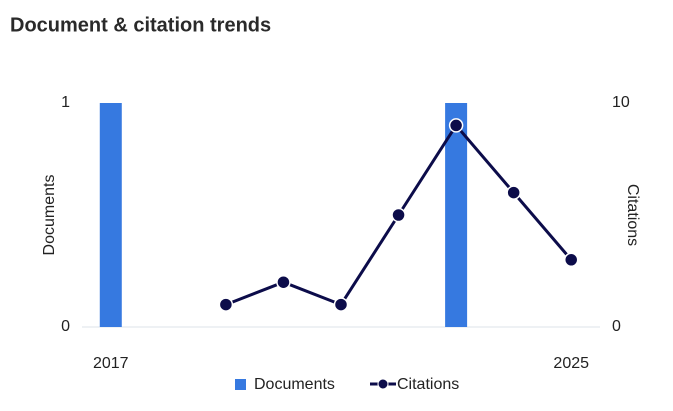 This screenshot has width=673, height=411. What do you see at coordinates (65, 326) in the screenshot?
I see `y-tick-label: 0` at bounding box center [65, 326].